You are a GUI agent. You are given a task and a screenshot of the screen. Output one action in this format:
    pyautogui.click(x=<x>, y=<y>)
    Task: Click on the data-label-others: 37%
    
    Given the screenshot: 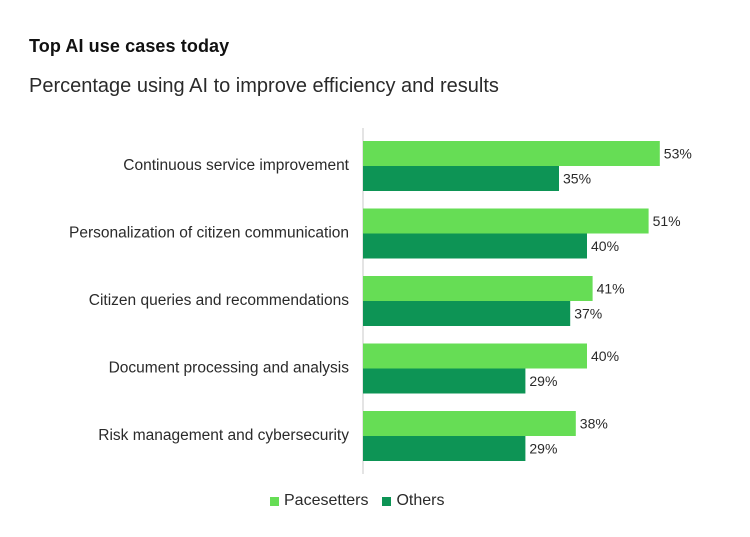 What is the action you would take?
    pyautogui.click(x=588, y=314)
    